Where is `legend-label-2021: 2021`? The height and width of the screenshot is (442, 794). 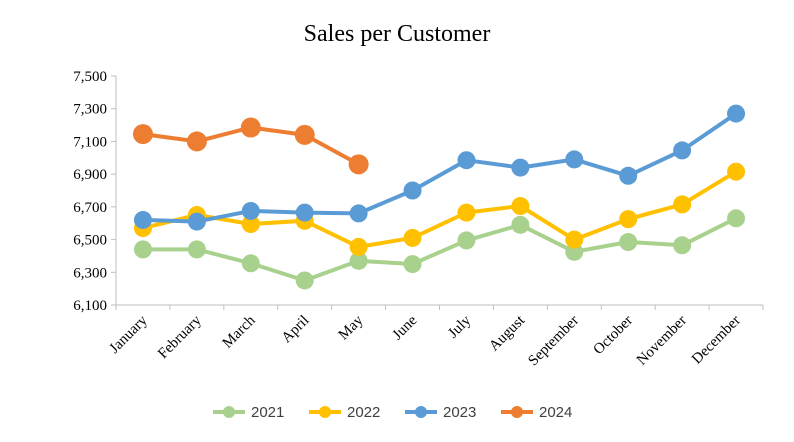
legend-label-2021: 2021 is located at coordinates (267, 412).